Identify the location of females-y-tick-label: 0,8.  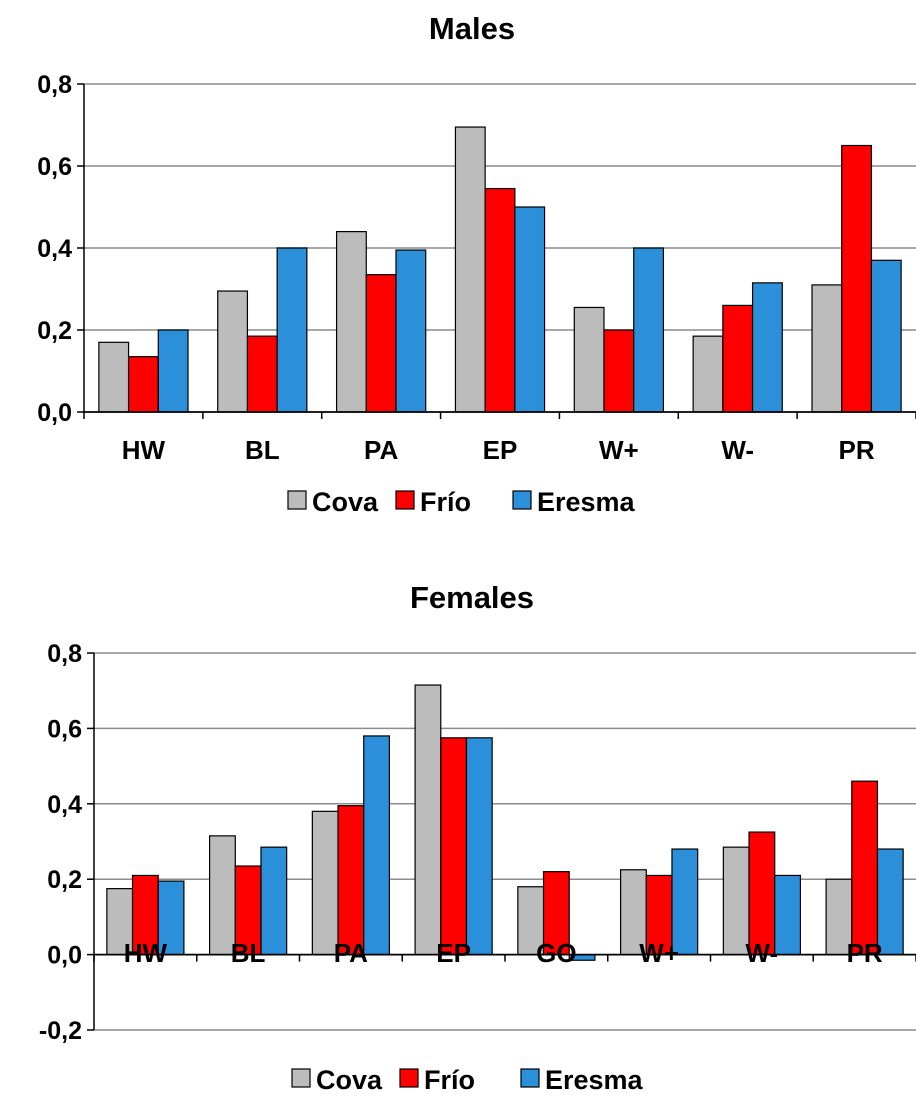
(64, 654).